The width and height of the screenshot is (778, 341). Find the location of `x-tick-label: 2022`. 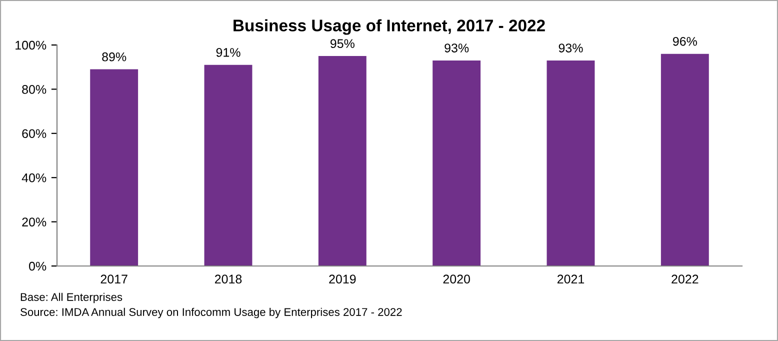

x-tick-label: 2022 is located at coordinates (685, 279).